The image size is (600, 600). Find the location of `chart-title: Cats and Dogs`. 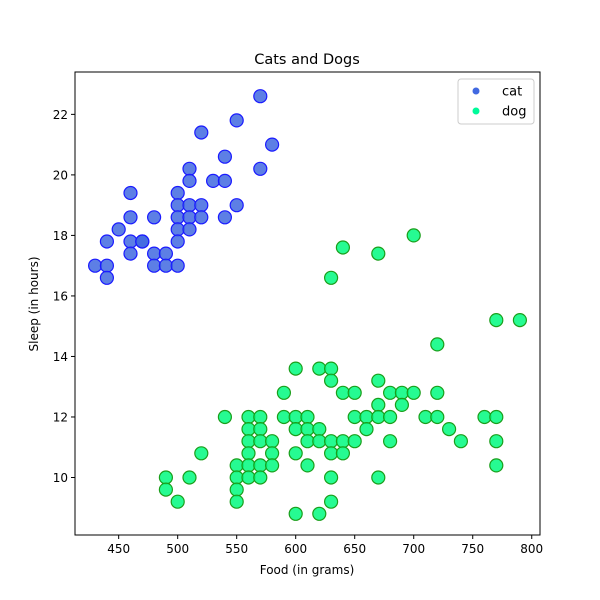

chart-title: Cats and Dogs is located at coordinates (307, 60).